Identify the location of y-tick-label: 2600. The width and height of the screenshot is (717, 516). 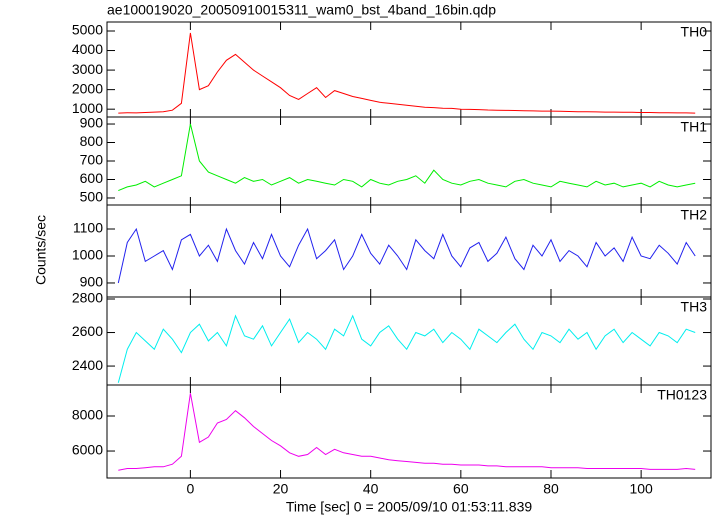
(87, 331).